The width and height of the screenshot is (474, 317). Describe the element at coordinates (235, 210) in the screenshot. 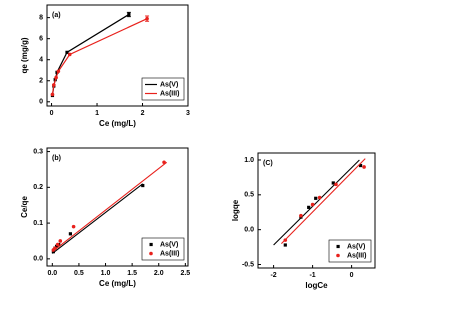

I see `y-axis-label: logqe` at that location.